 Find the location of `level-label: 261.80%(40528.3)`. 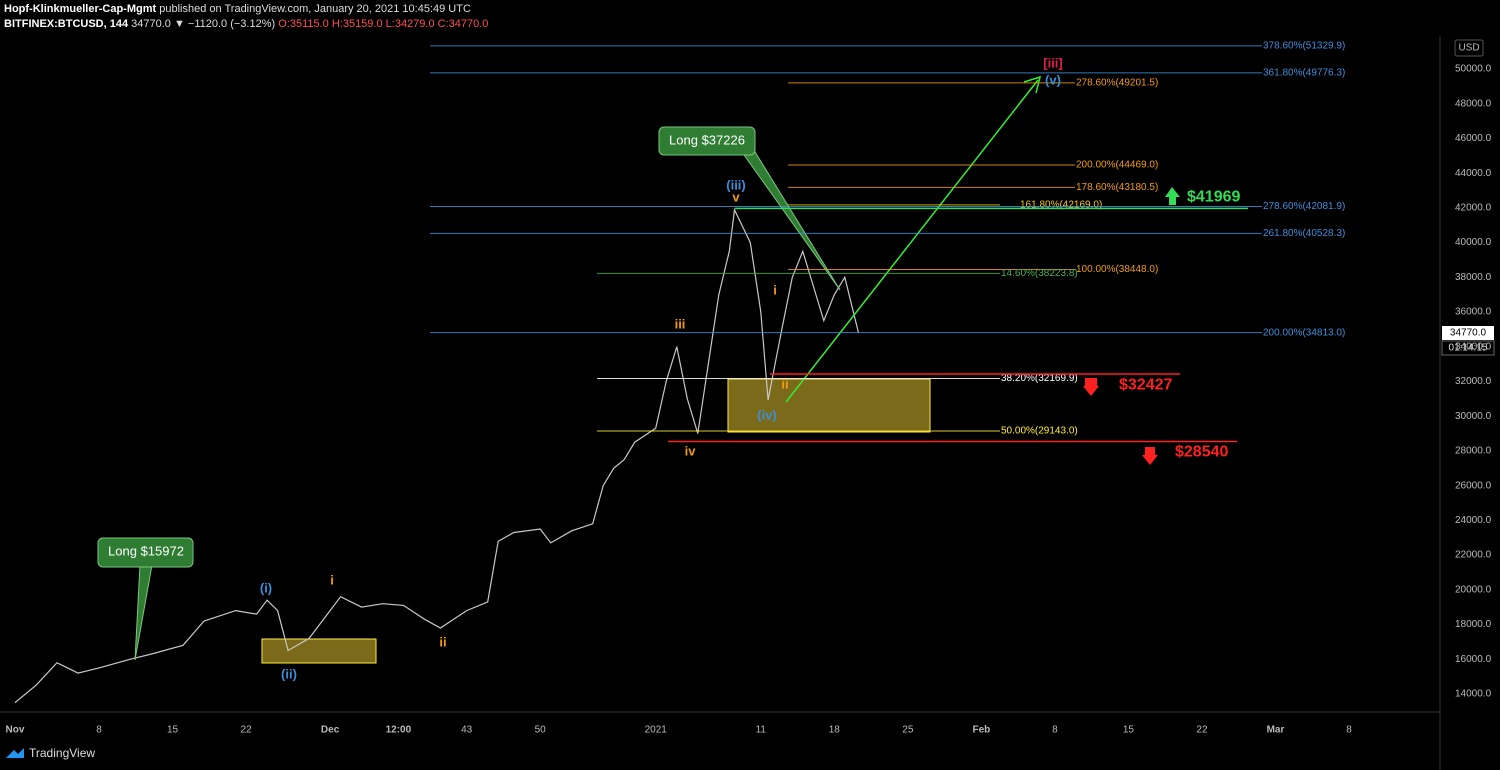

level-label: 261.80%(40528.3) is located at coordinates (1304, 233).